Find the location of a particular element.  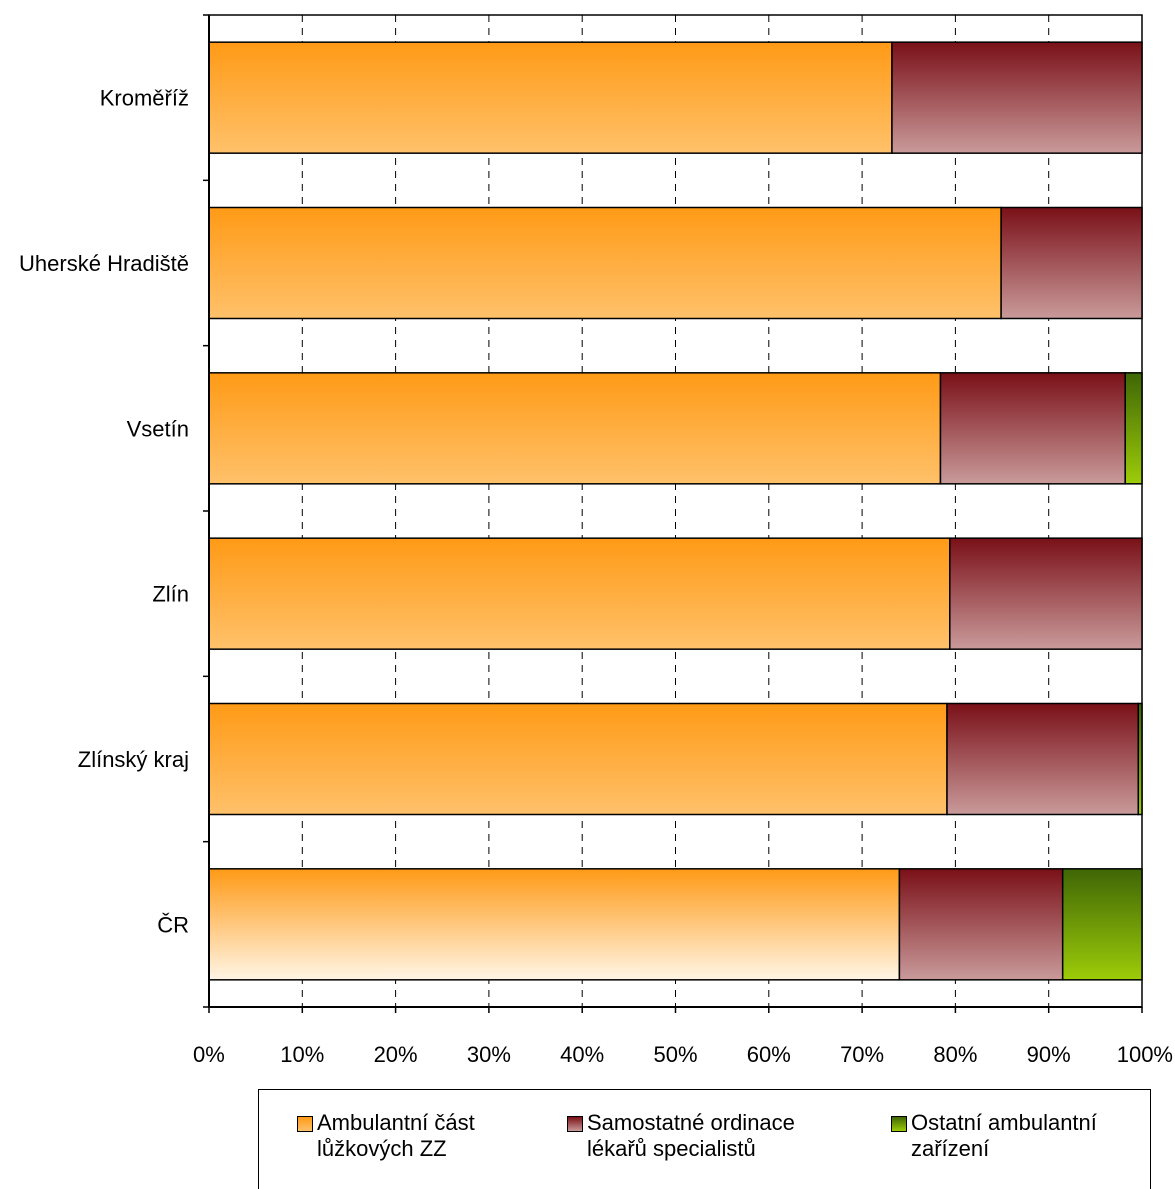

bar-cat0-series0 is located at coordinates (550, 97).